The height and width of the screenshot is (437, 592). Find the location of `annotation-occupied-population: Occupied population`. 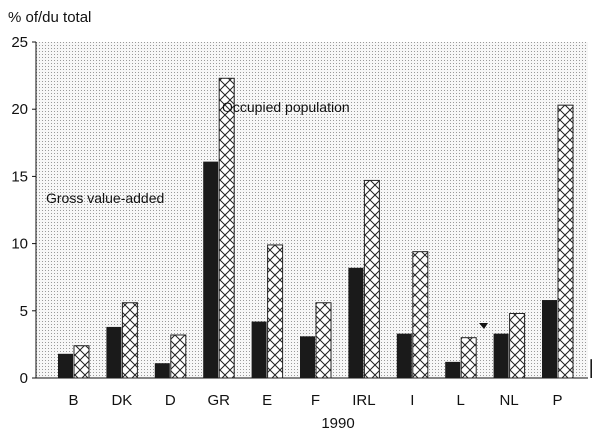

annotation-occupied-population: Occupied population is located at coordinates (286, 107).